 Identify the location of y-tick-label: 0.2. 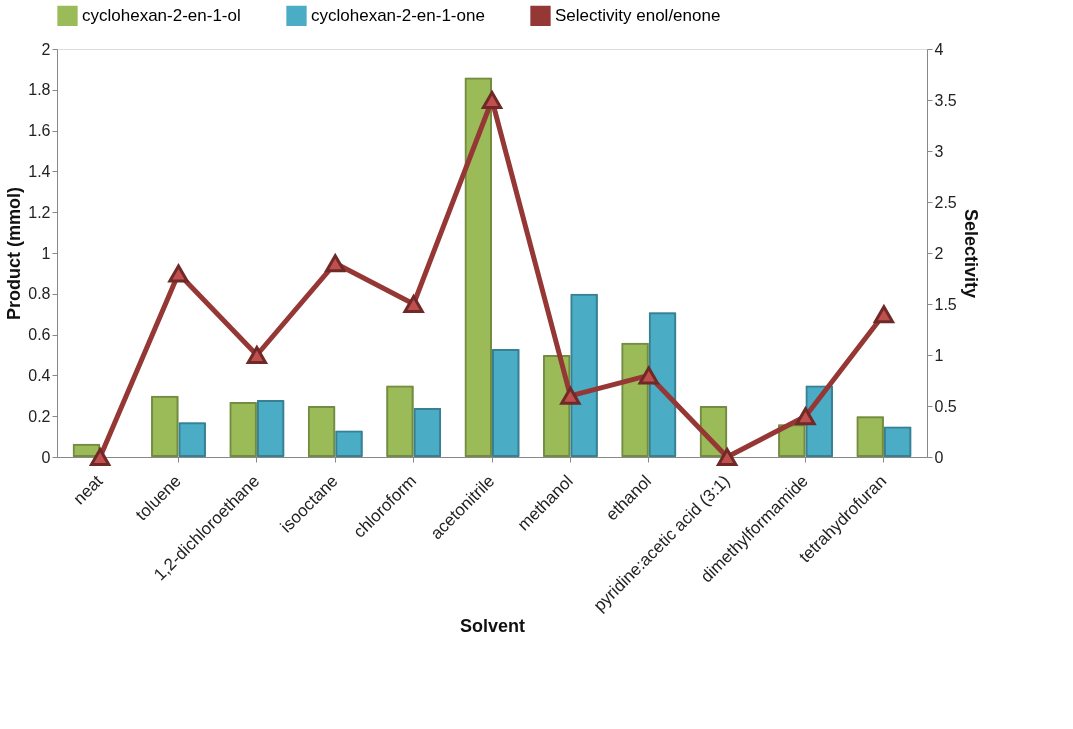
(39, 416).